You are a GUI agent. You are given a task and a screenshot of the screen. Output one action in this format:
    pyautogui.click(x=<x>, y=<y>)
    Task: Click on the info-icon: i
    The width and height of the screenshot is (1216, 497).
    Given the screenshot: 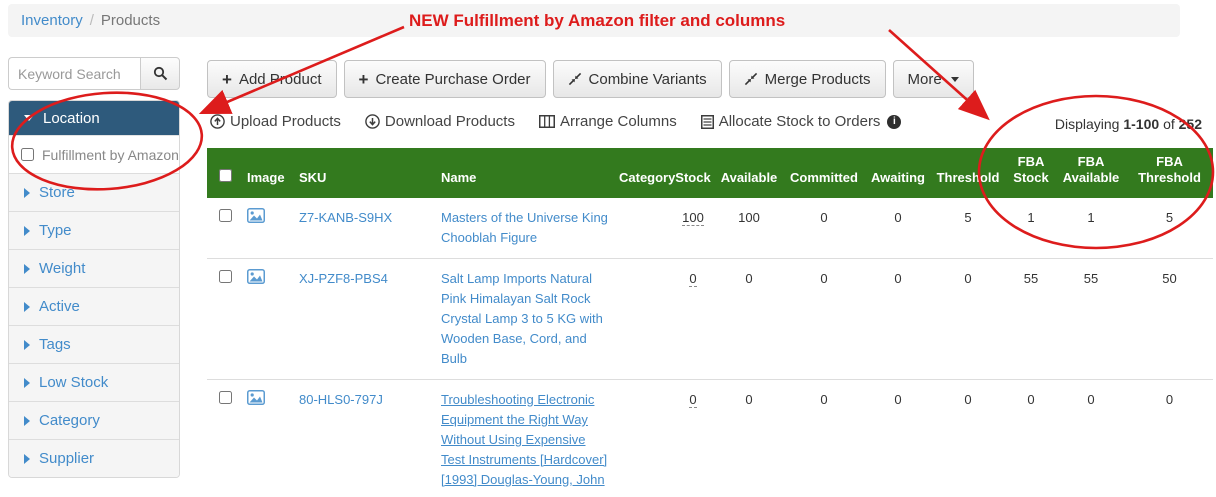 What is the action you would take?
    pyautogui.click(x=894, y=121)
    